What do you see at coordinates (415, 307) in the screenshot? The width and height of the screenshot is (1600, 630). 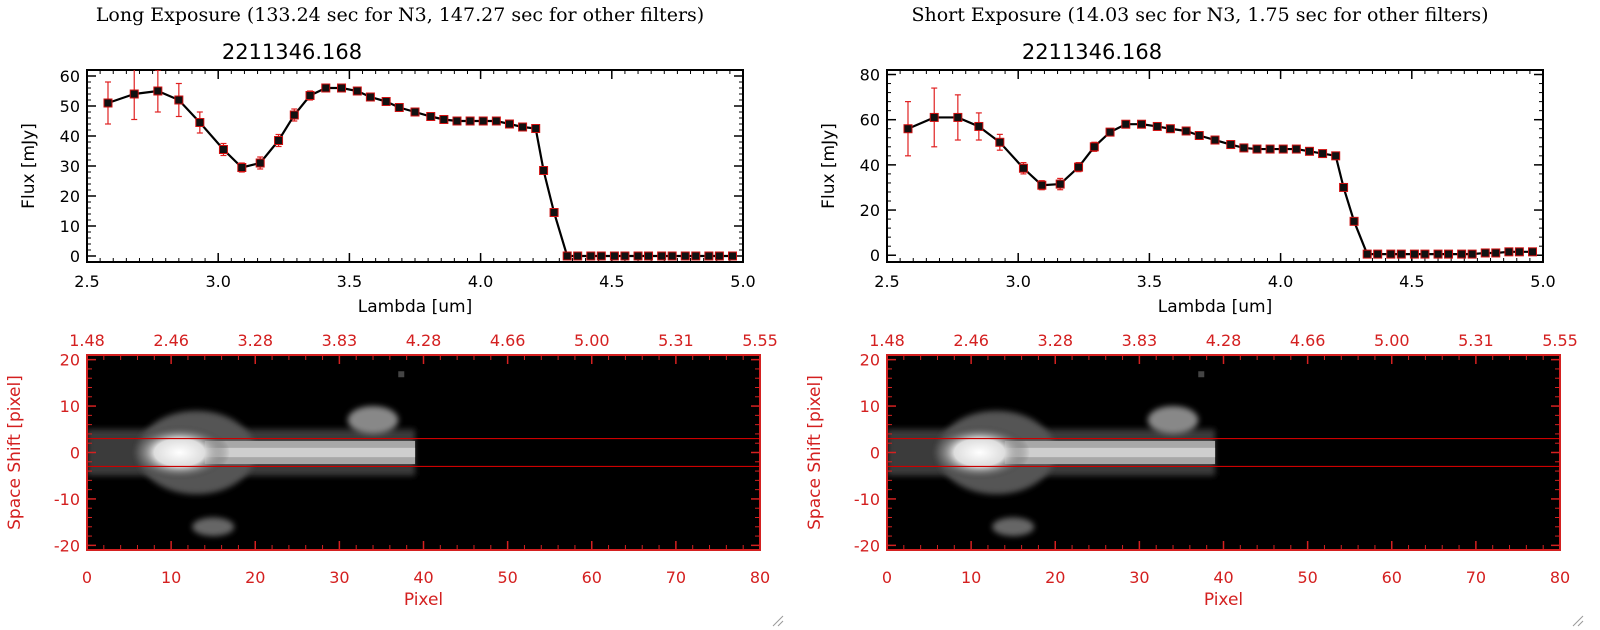 I see `x-axis-label: Lambda [um]` at bounding box center [415, 307].